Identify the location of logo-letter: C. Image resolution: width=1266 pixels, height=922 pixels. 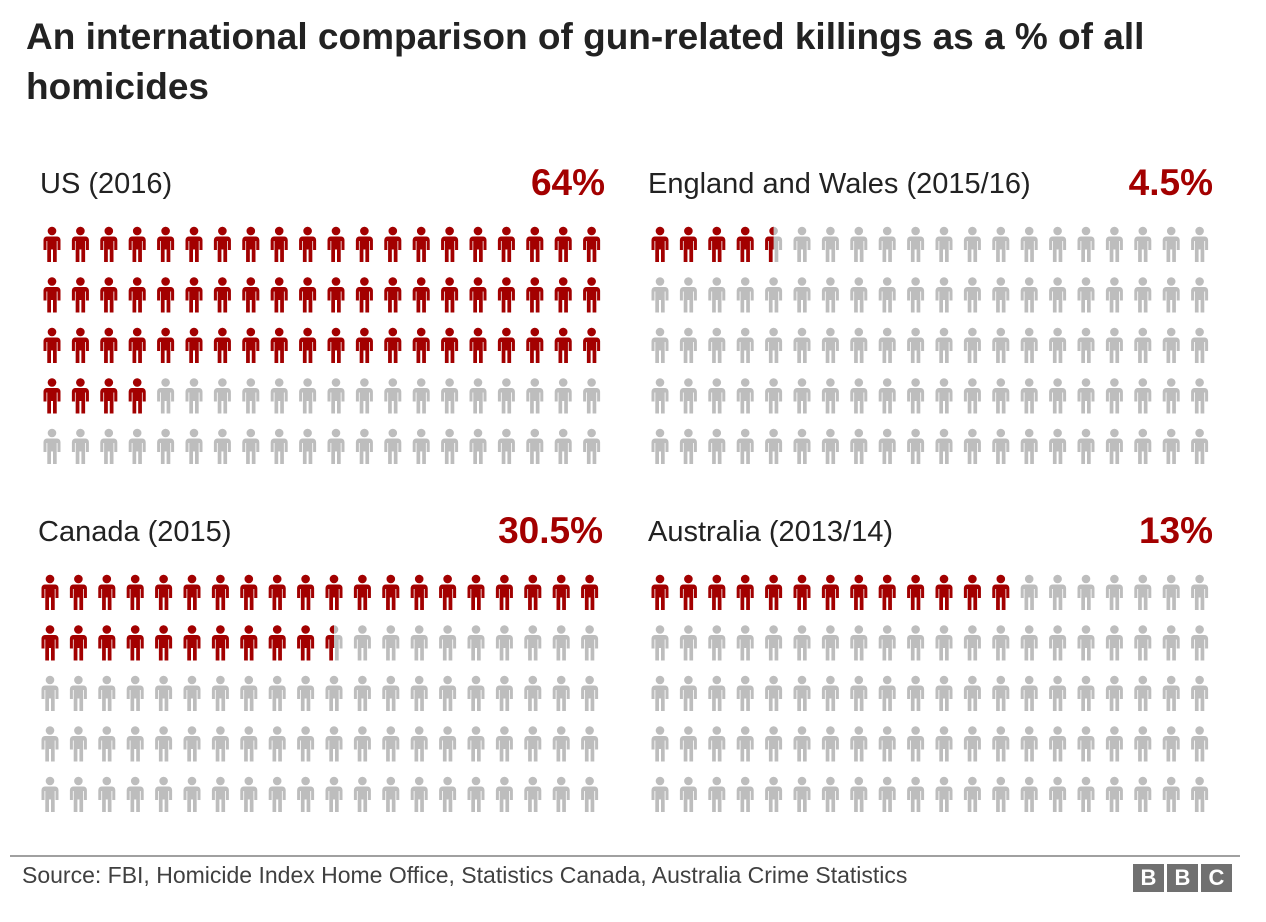
(1216, 878).